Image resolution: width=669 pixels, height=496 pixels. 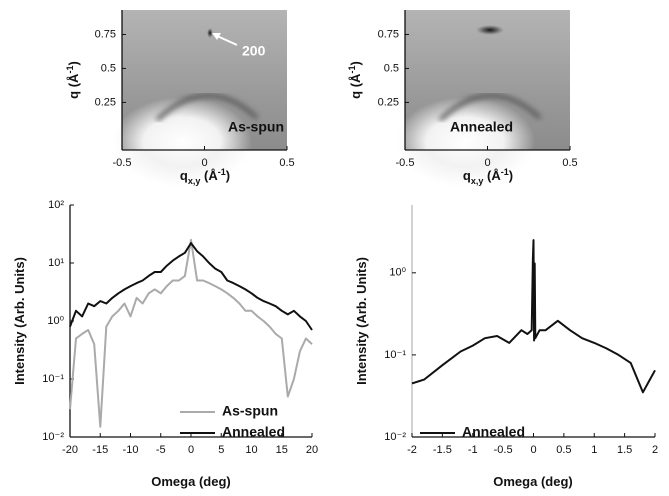 I want to click on panel-label: As-spun, so click(x=256, y=127).